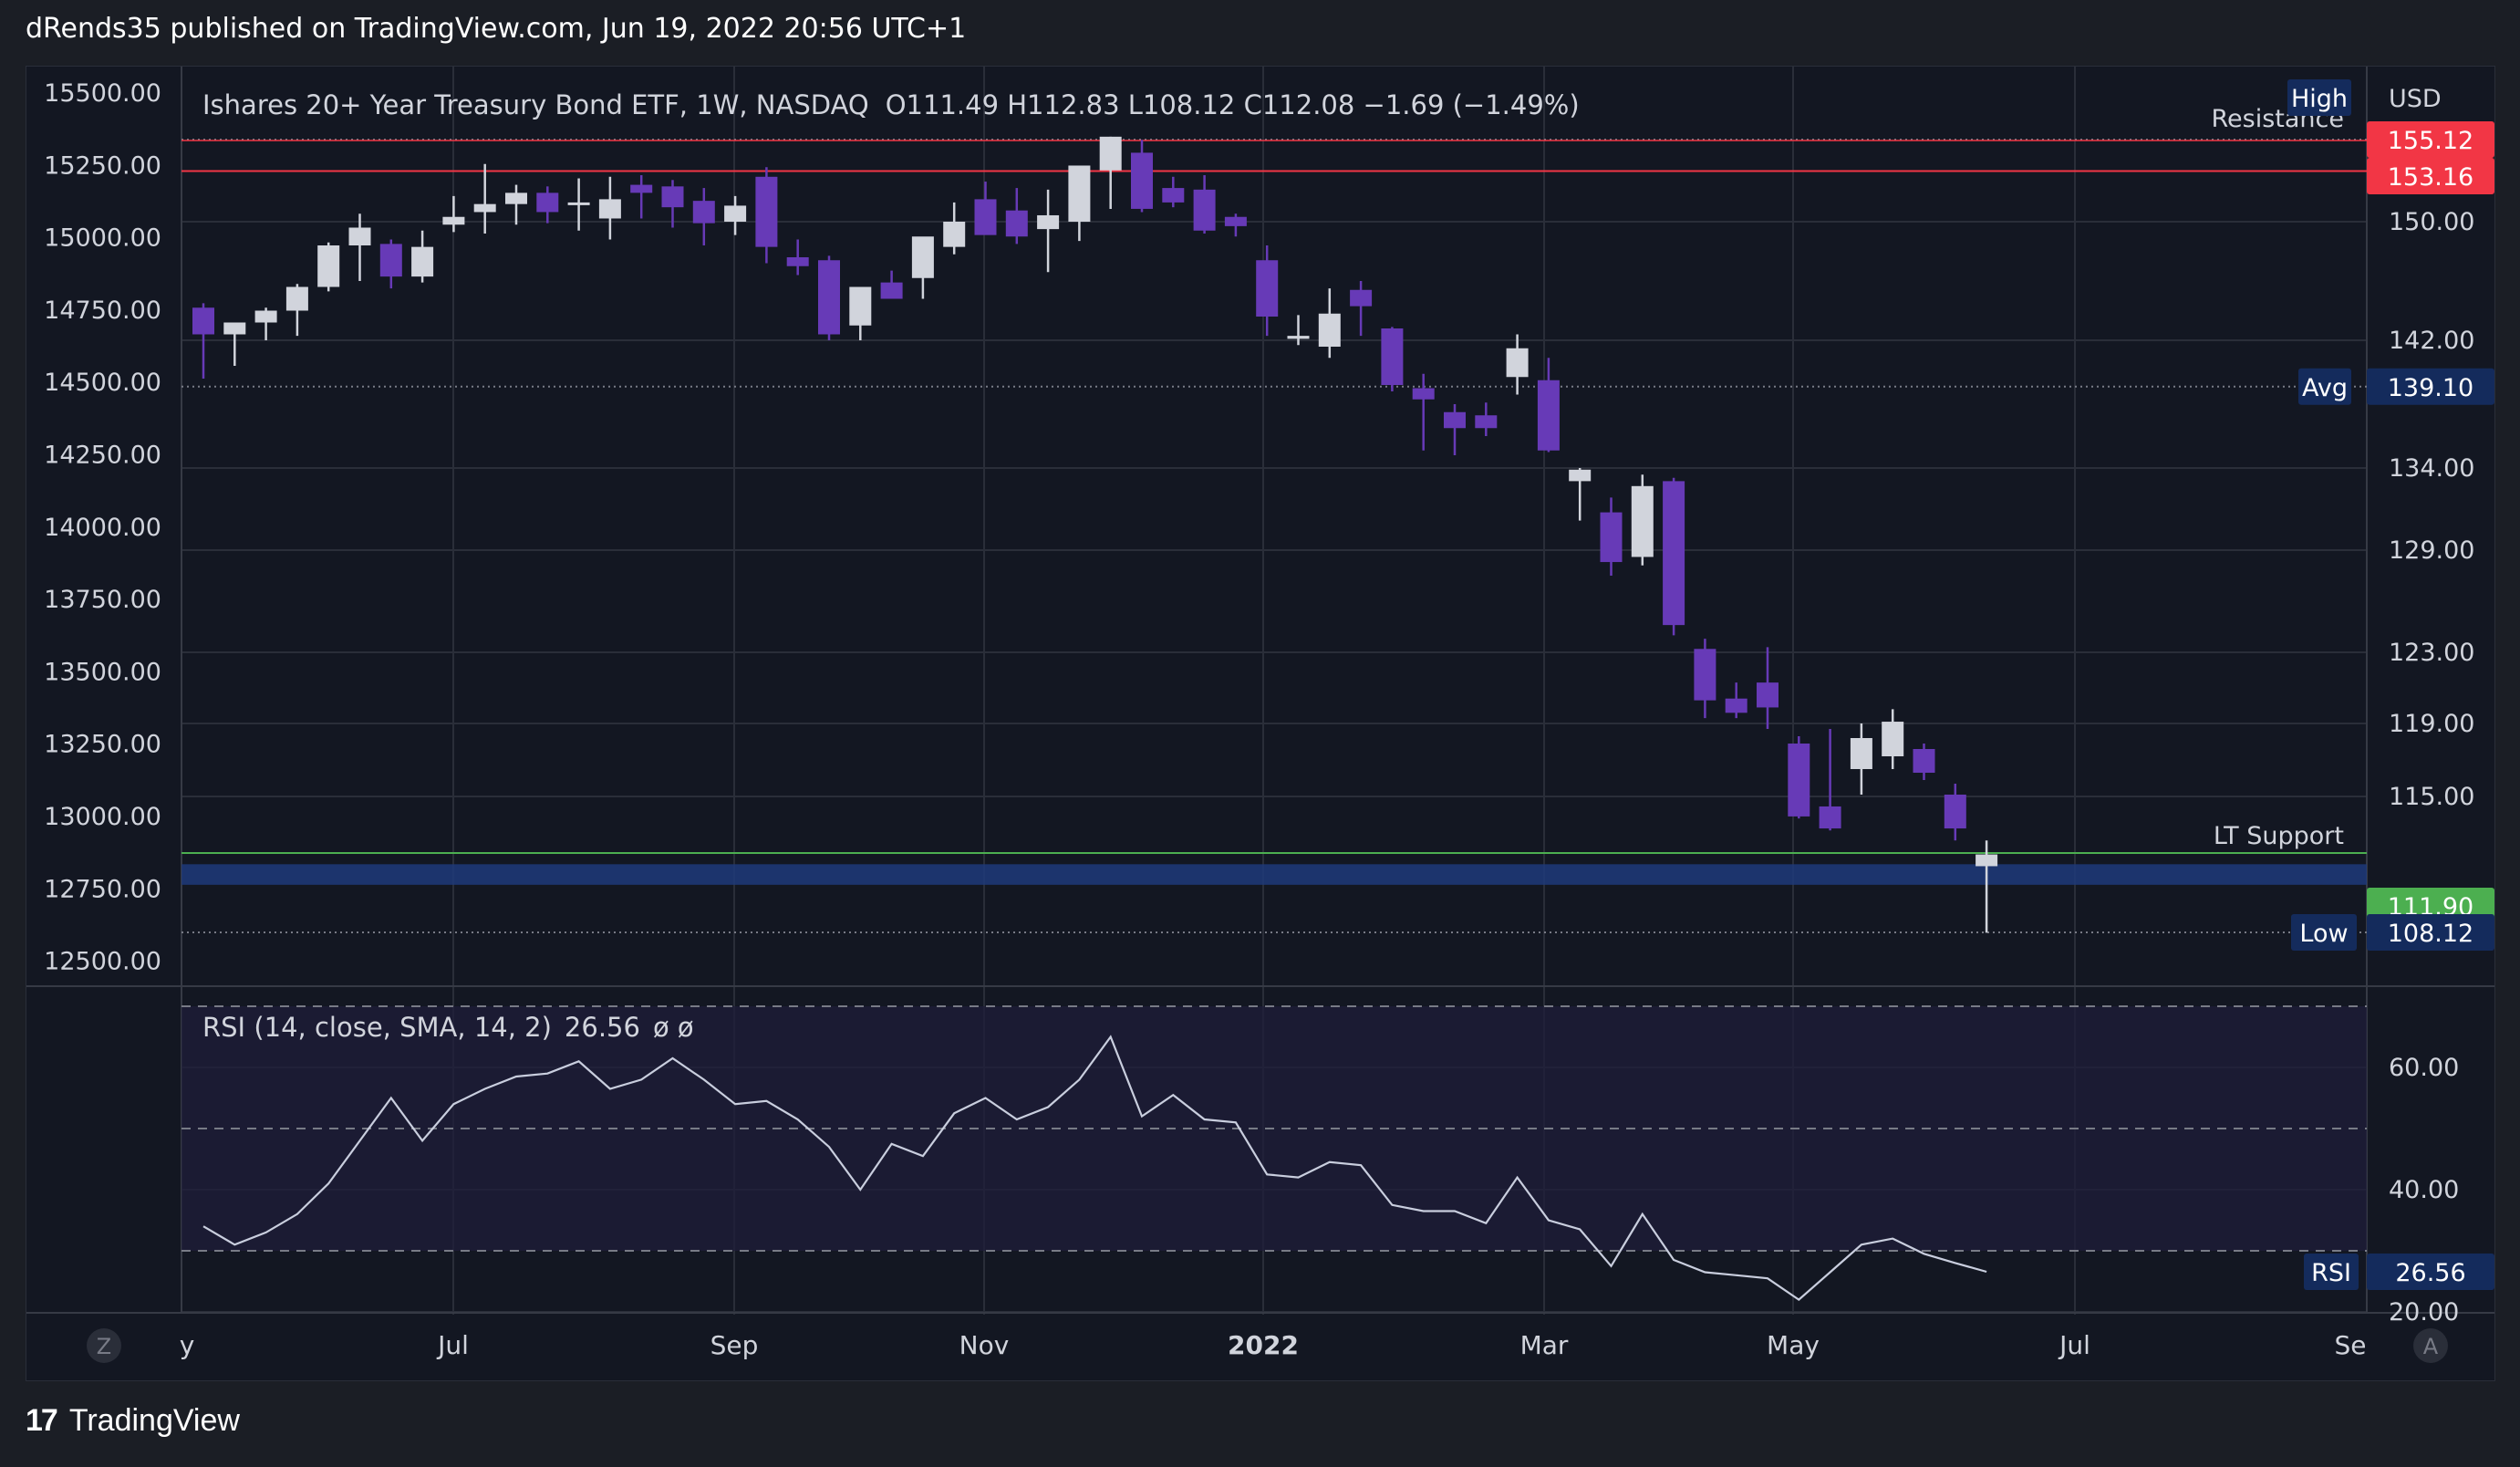 This screenshot has height=1467, width=2520. I want to click on rsi-label-tag-text: RSI, so click(2331, 1273).